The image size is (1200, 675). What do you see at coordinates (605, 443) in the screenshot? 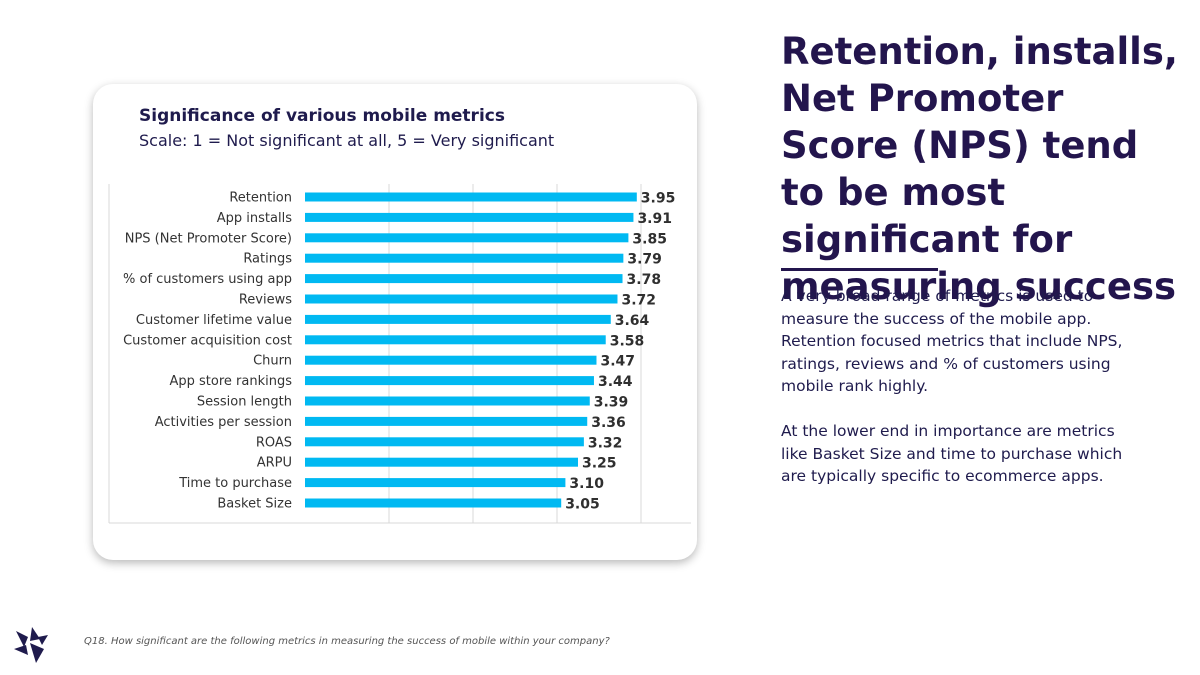
I see `value-label: 3.32` at bounding box center [605, 443].